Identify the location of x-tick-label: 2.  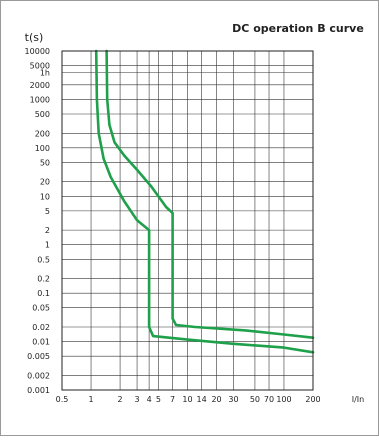
(120, 399).